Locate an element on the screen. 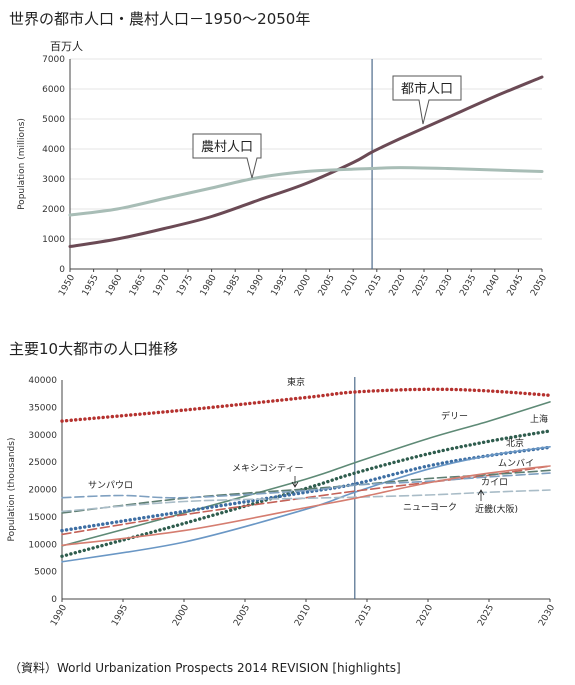 The width and height of the screenshot is (575, 685). urban-callout-bubble is located at coordinates (427, 100).